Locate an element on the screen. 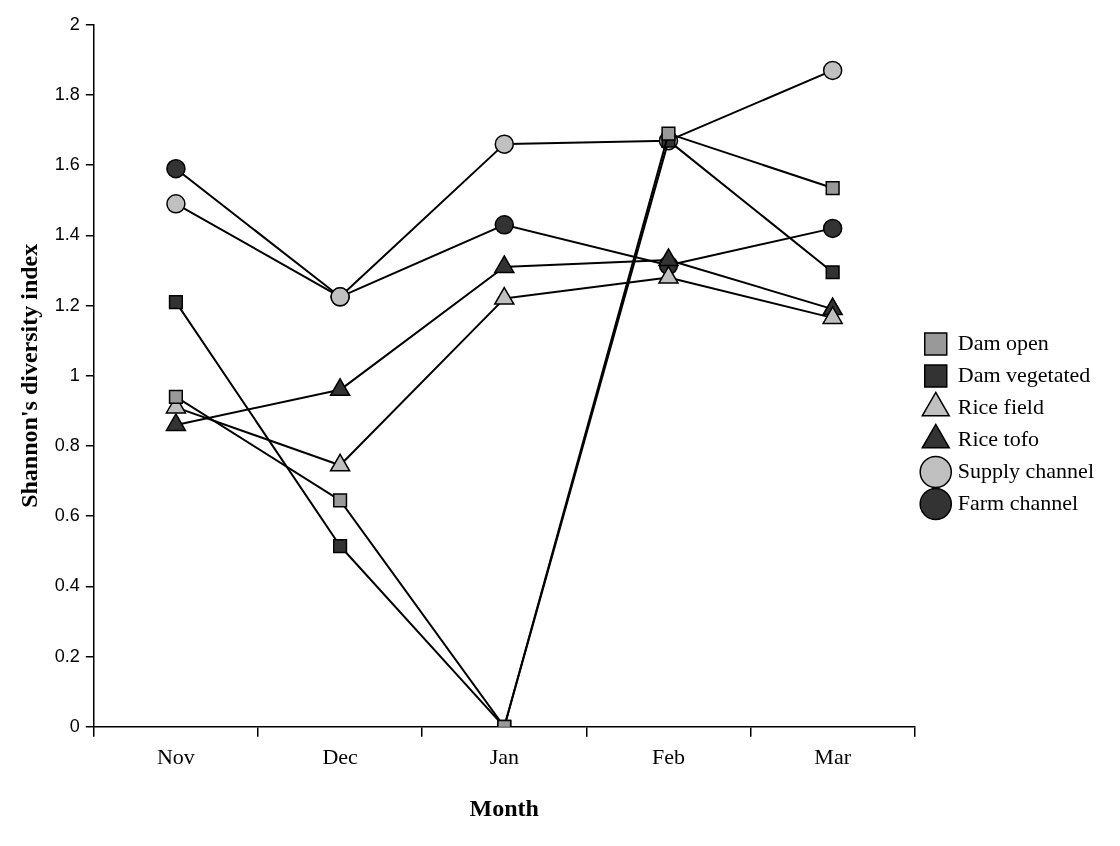 The height and width of the screenshot is (846, 1120). y-tick-label: 1.8 is located at coordinates (67, 93).